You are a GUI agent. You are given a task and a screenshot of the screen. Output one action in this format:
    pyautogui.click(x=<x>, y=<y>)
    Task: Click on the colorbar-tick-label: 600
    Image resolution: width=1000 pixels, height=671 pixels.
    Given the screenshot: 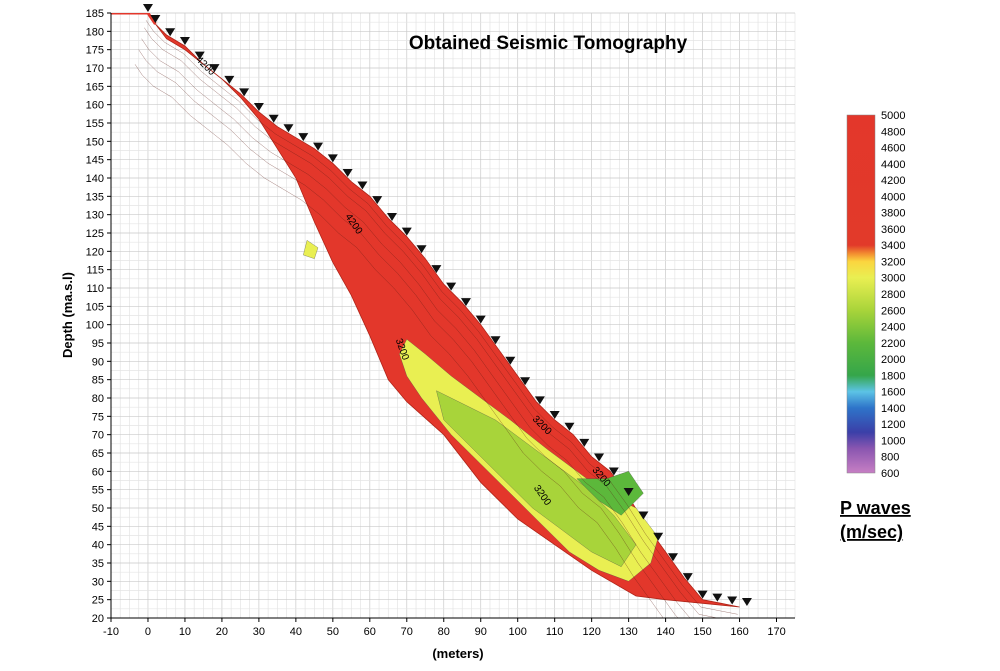 What is the action you would take?
    pyautogui.click(x=890, y=474)
    